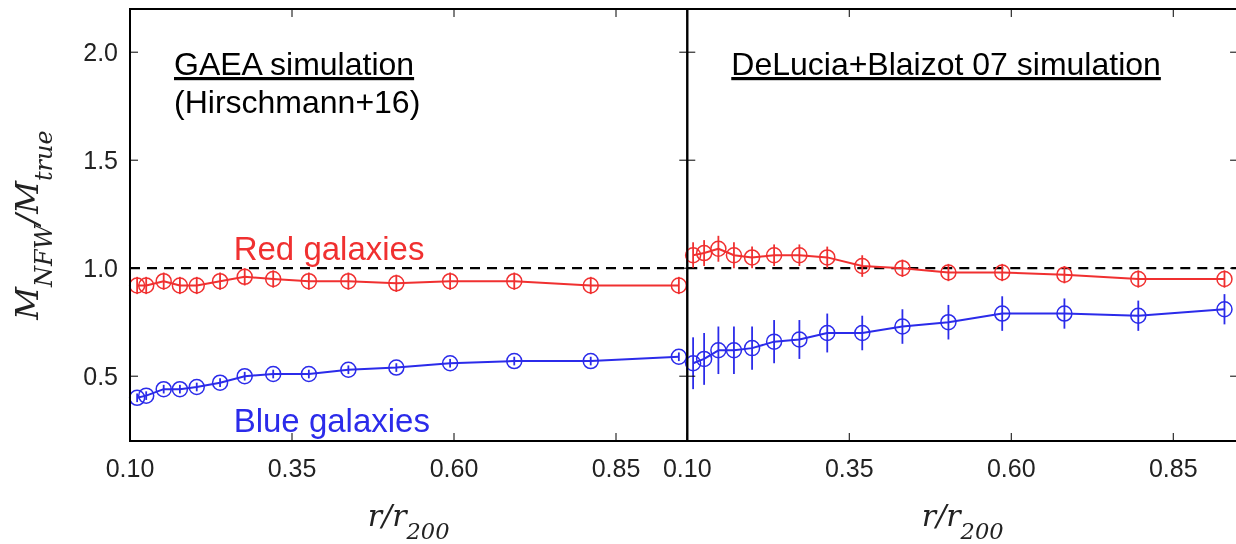 Image resolution: width=1236 pixels, height=544 pixels. Describe the element at coordinates (100, 376) in the screenshot. I see `y-tick-label: 0.5` at that location.